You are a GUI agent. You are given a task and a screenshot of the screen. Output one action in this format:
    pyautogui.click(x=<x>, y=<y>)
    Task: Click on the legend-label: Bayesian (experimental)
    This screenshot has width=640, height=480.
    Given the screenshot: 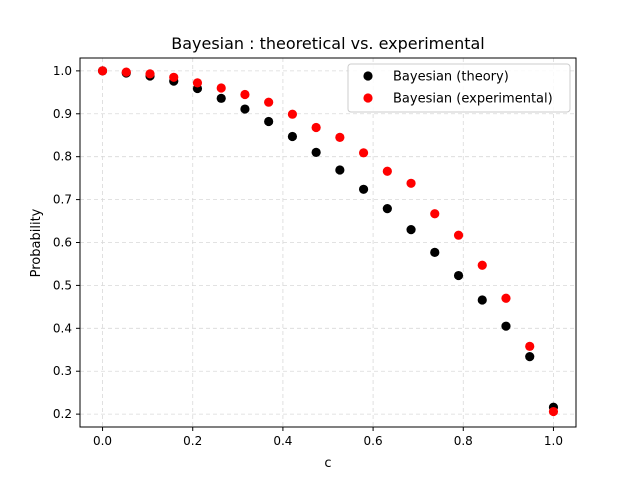 What is the action you would take?
    pyautogui.click(x=473, y=99)
    